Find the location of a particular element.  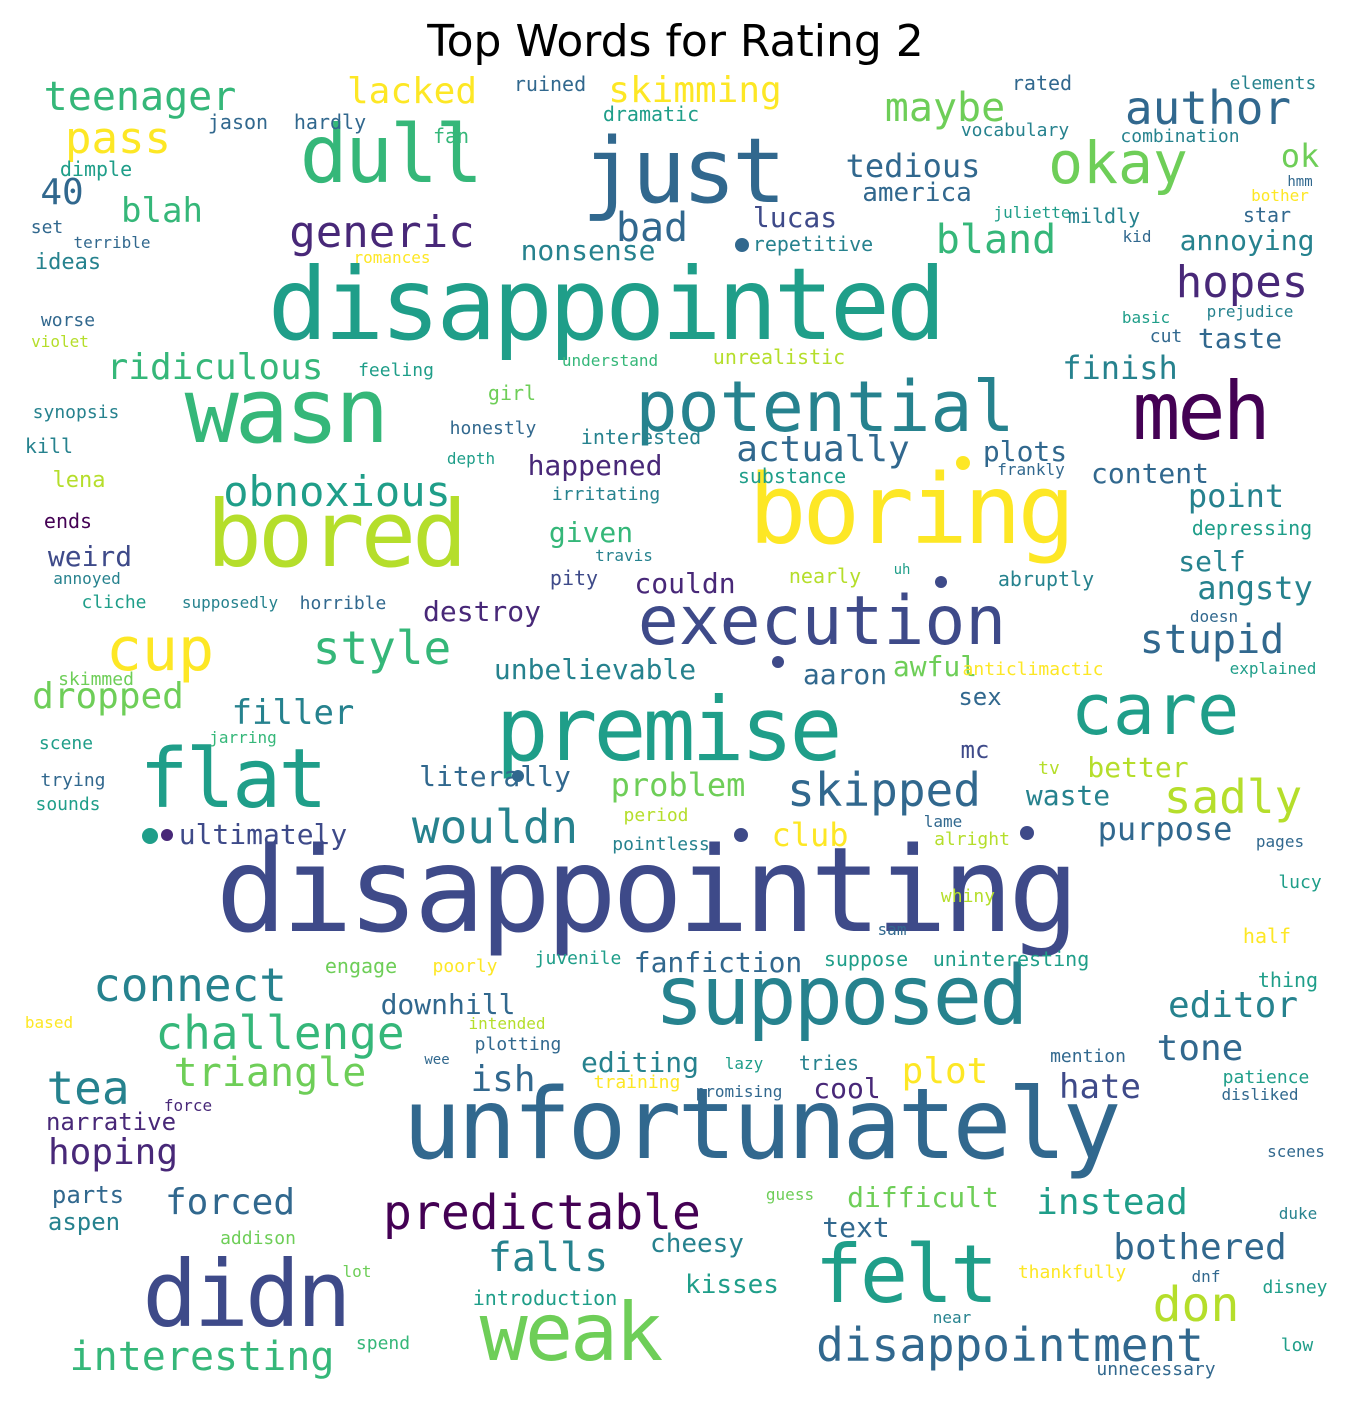

word-addison: addison is located at coordinates (258, 1238).